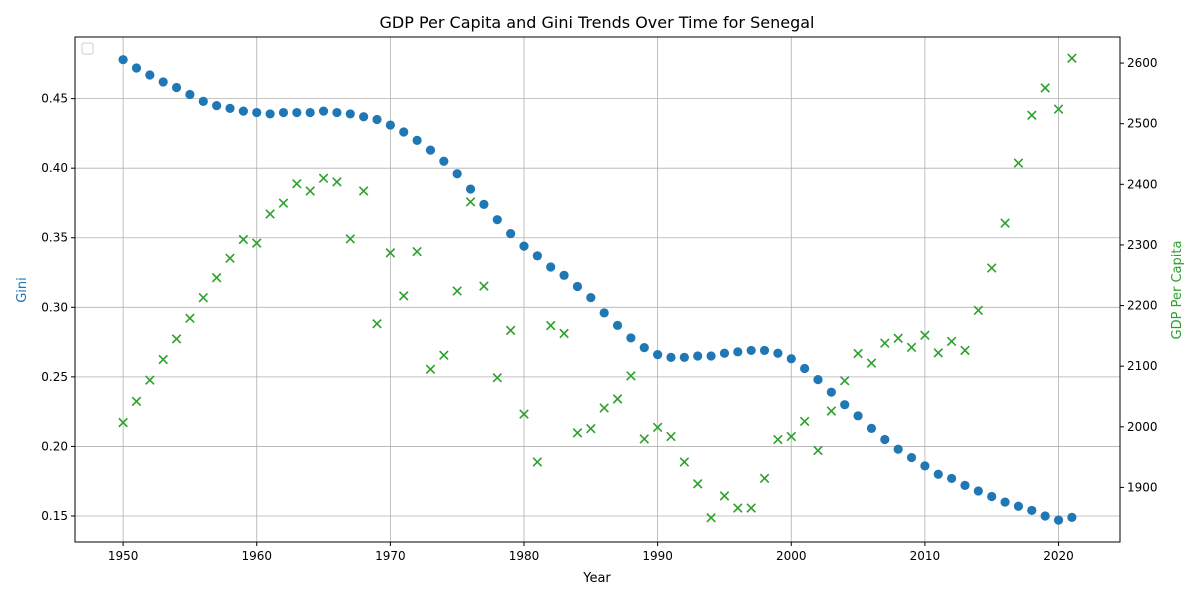 Image resolution: width=1200 pixels, height=604 pixels. I want to click on legend-empty, so click(87, 48).